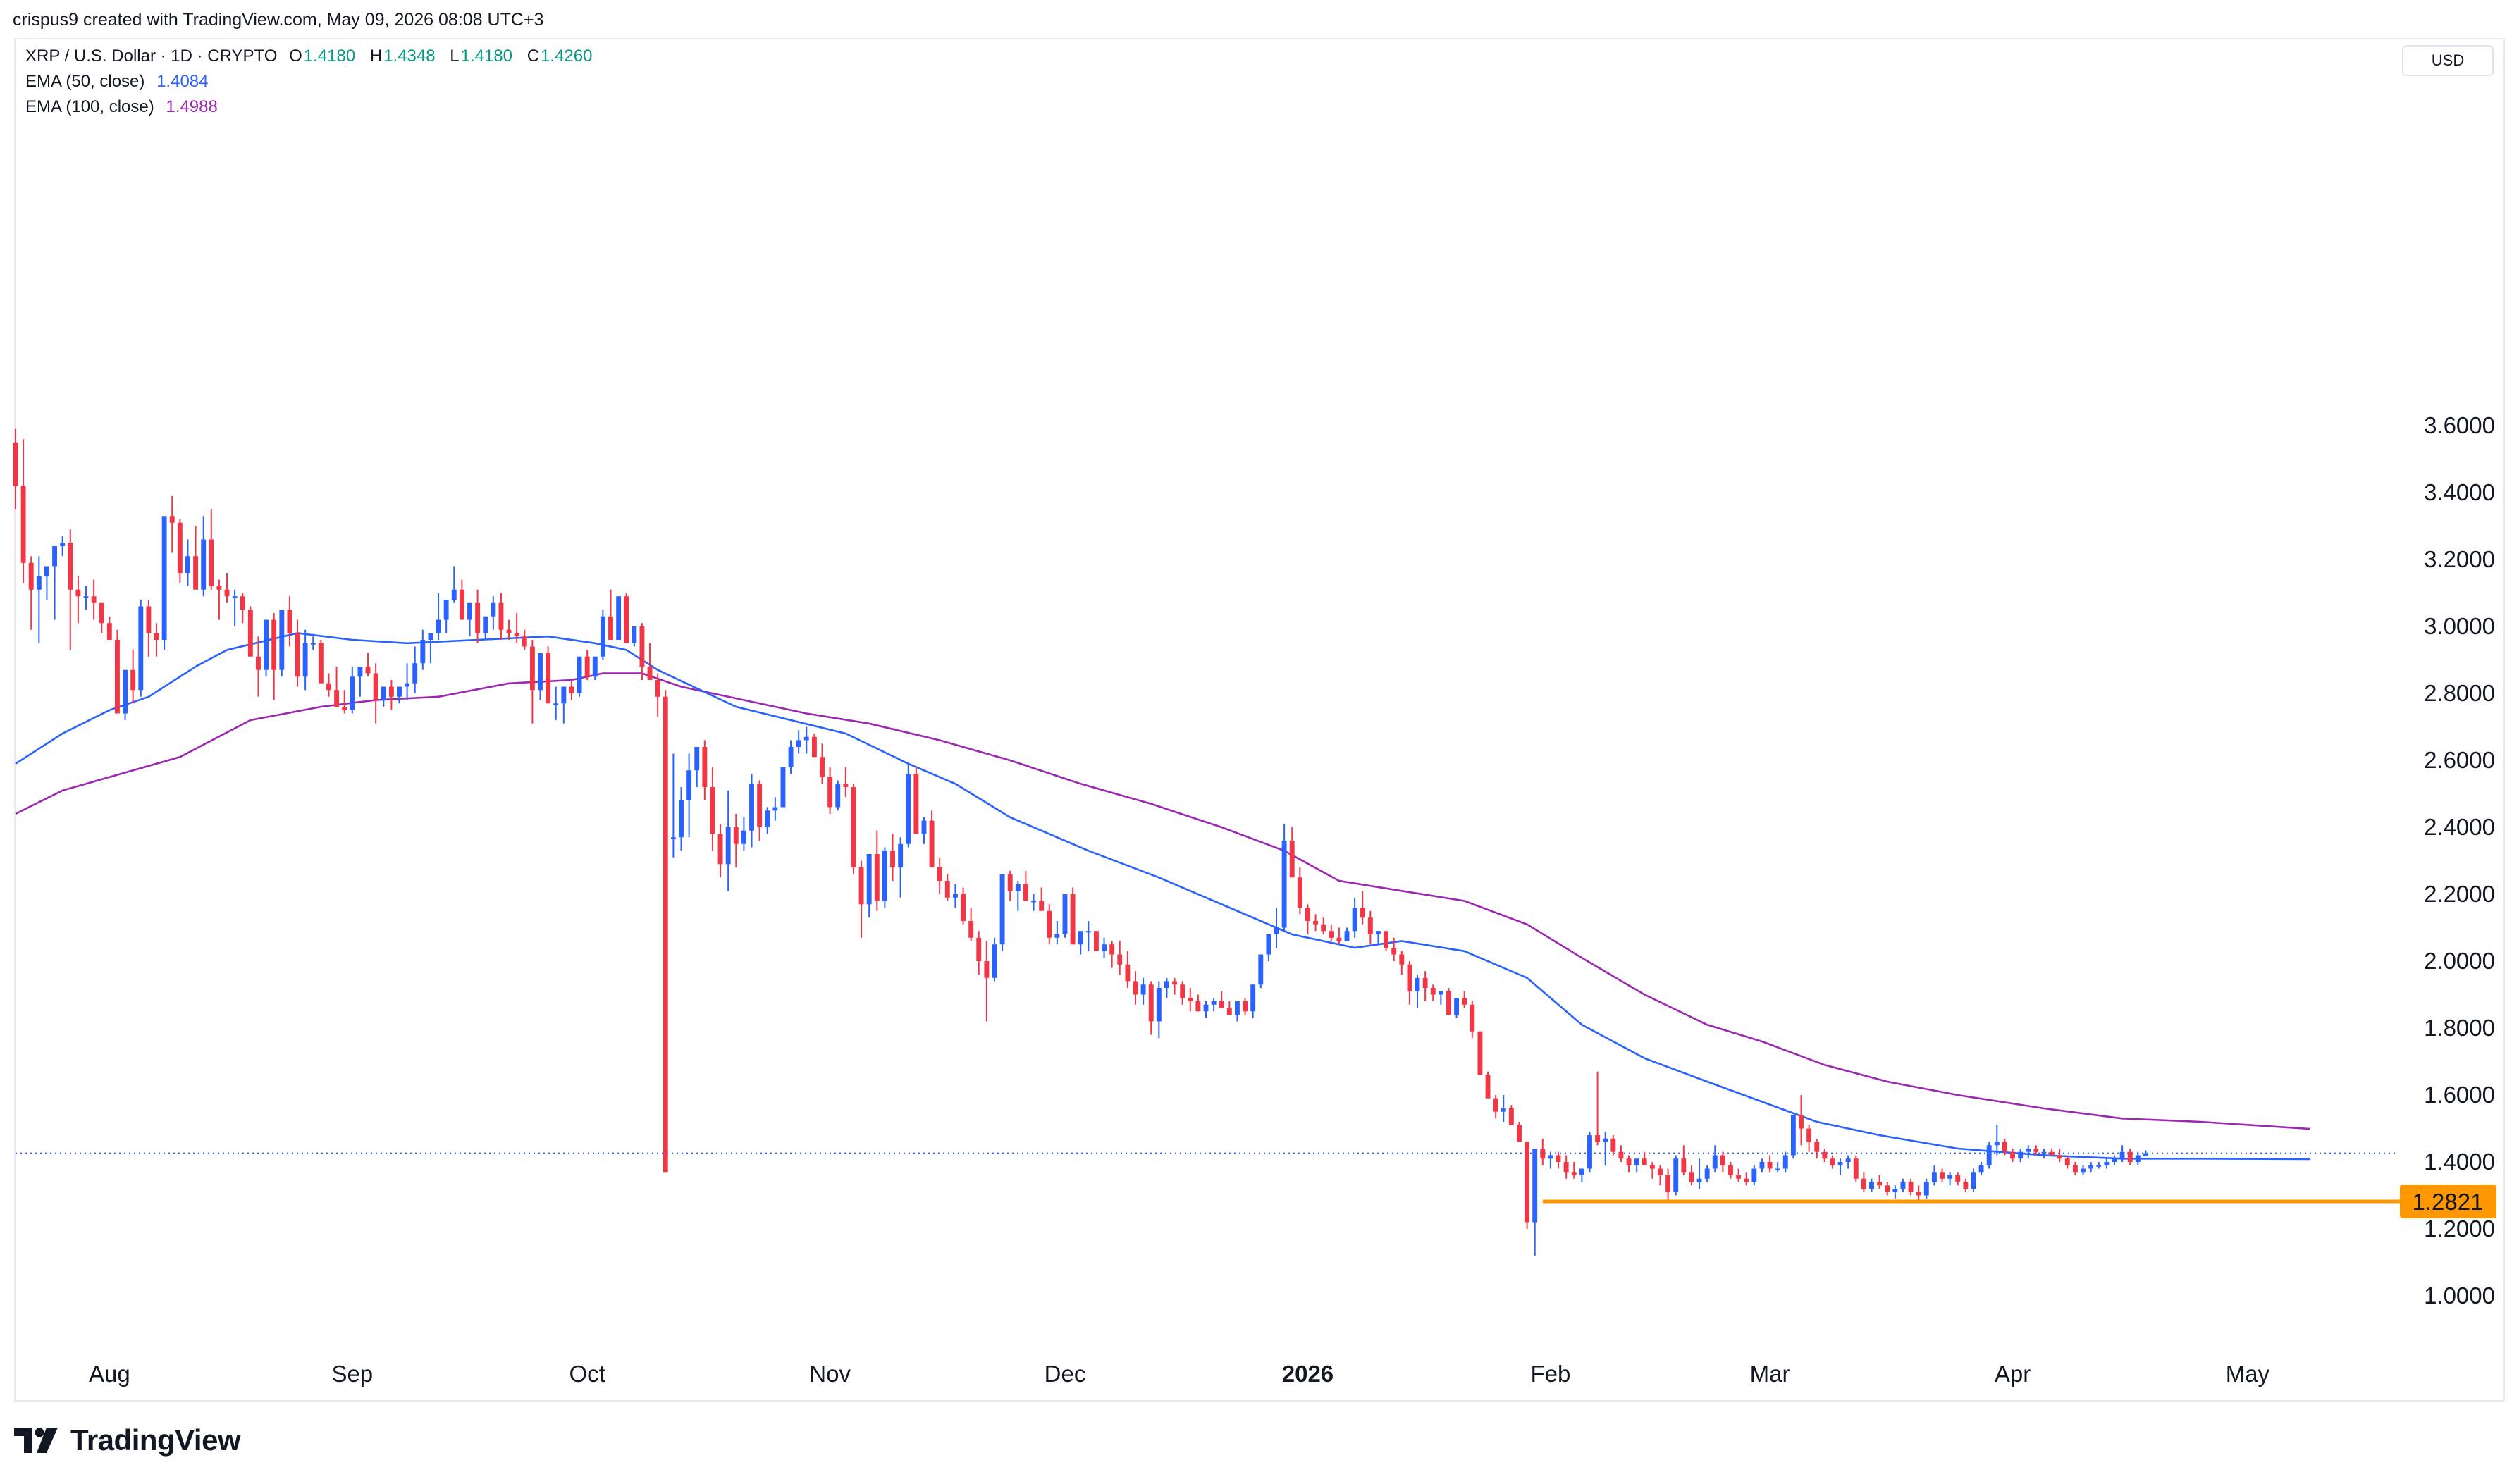  Describe the element at coordinates (151, 56) in the screenshot. I see `symbol-title: XRP / U.S. Dollar · 1D · CRYPTO` at that location.